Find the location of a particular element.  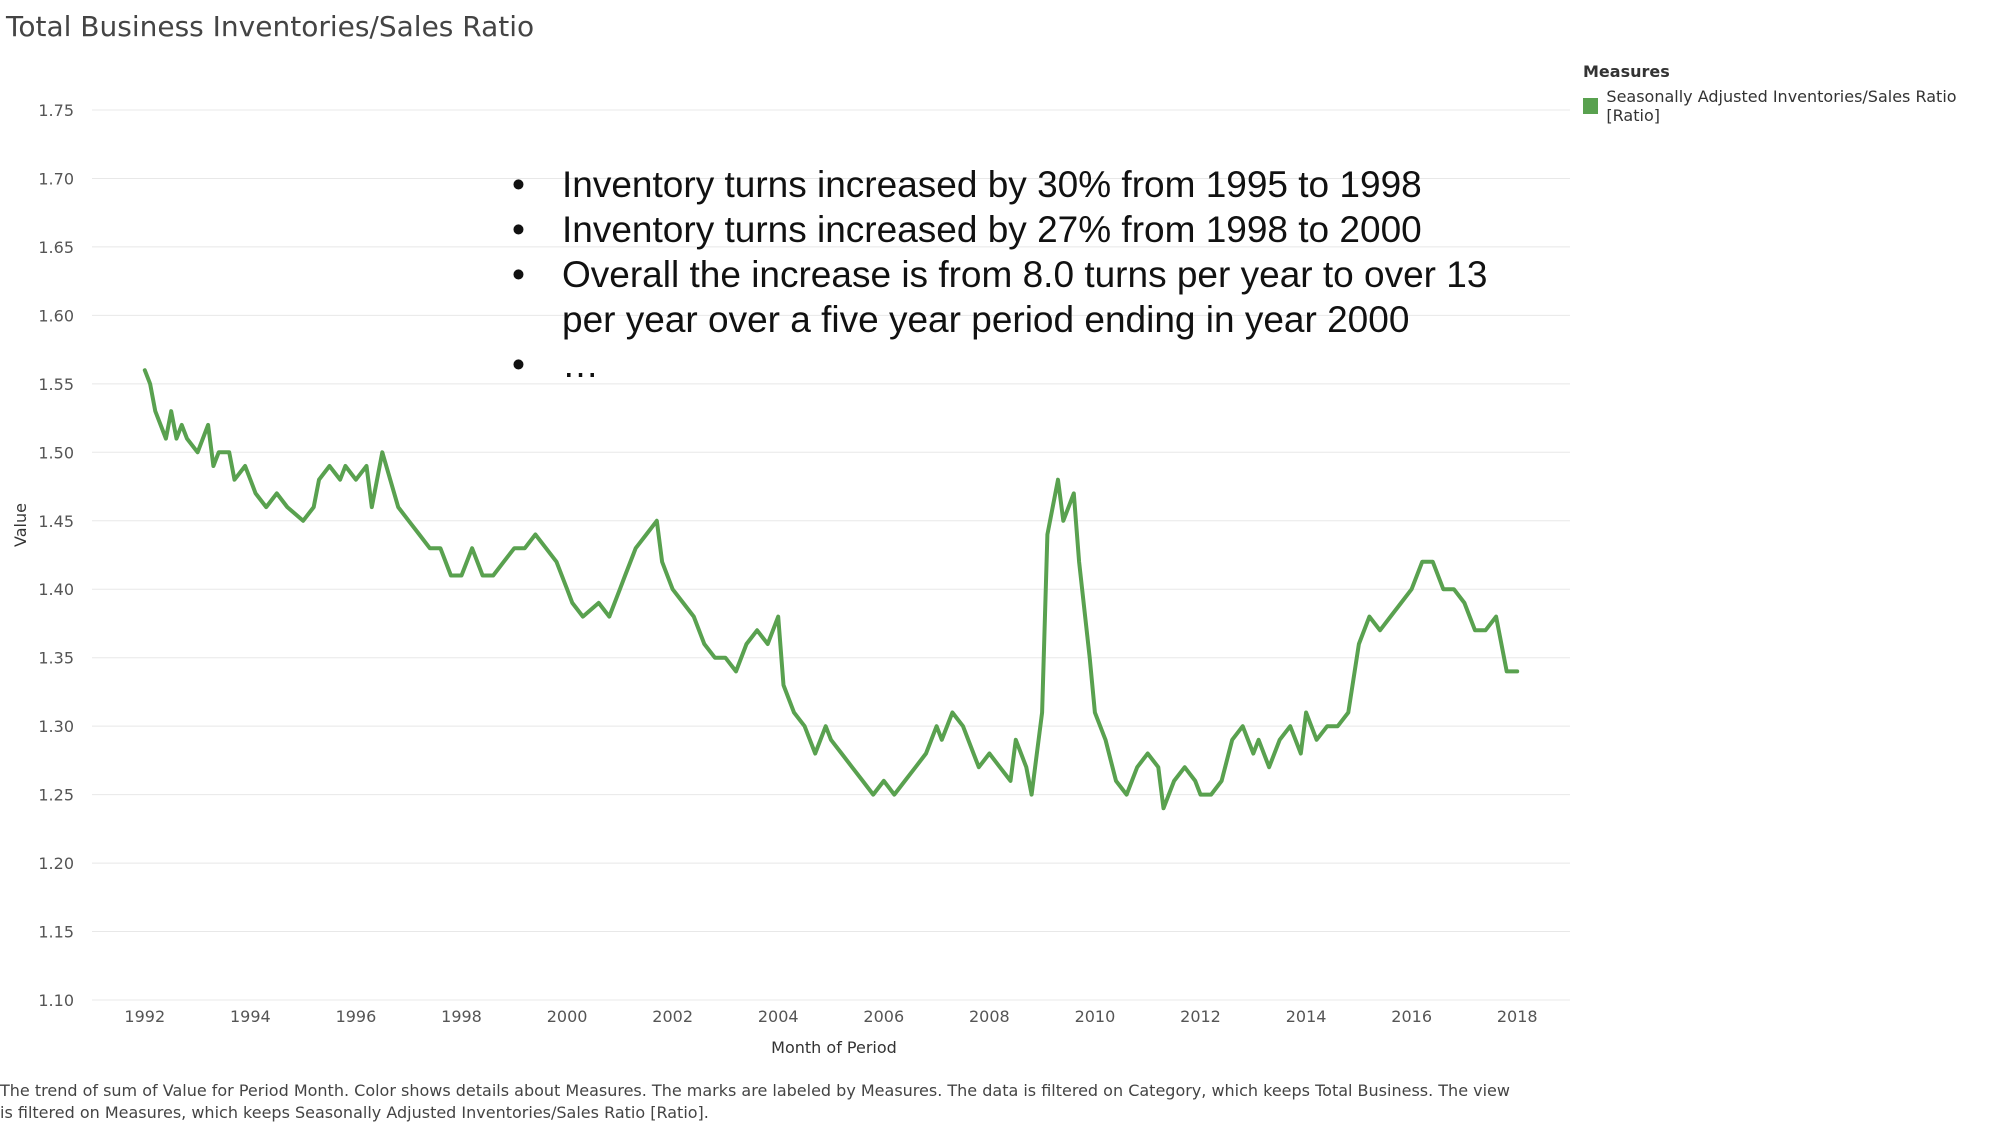

x-tick-label: 2002 is located at coordinates (672, 1016).